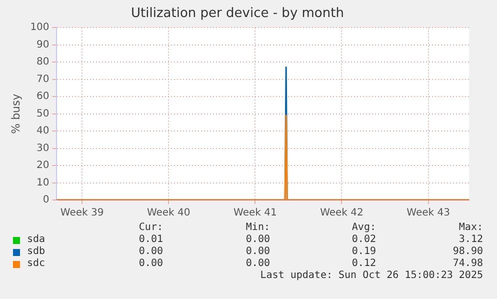 The height and width of the screenshot is (299, 497). I want to click on y-tick-label: 70, so click(43, 79).